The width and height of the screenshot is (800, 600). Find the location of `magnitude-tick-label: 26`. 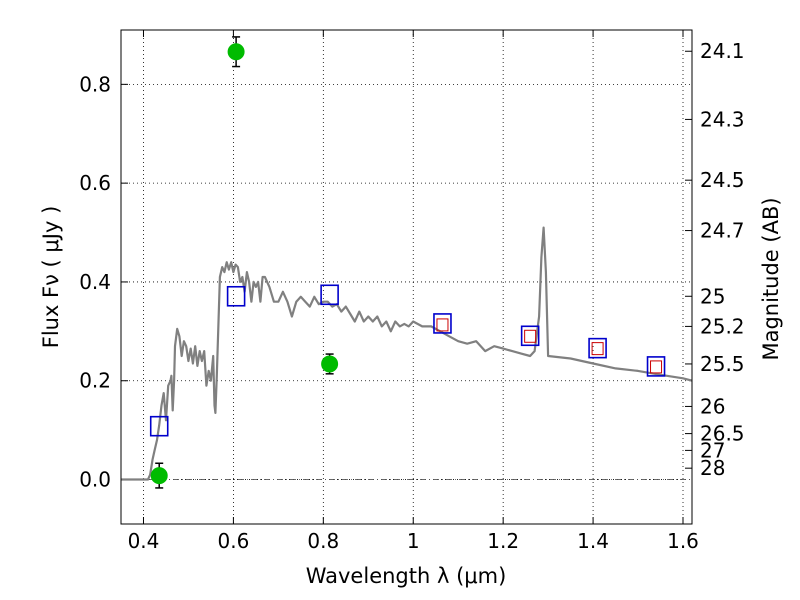

magnitude-tick-label: 26 is located at coordinates (712, 406).